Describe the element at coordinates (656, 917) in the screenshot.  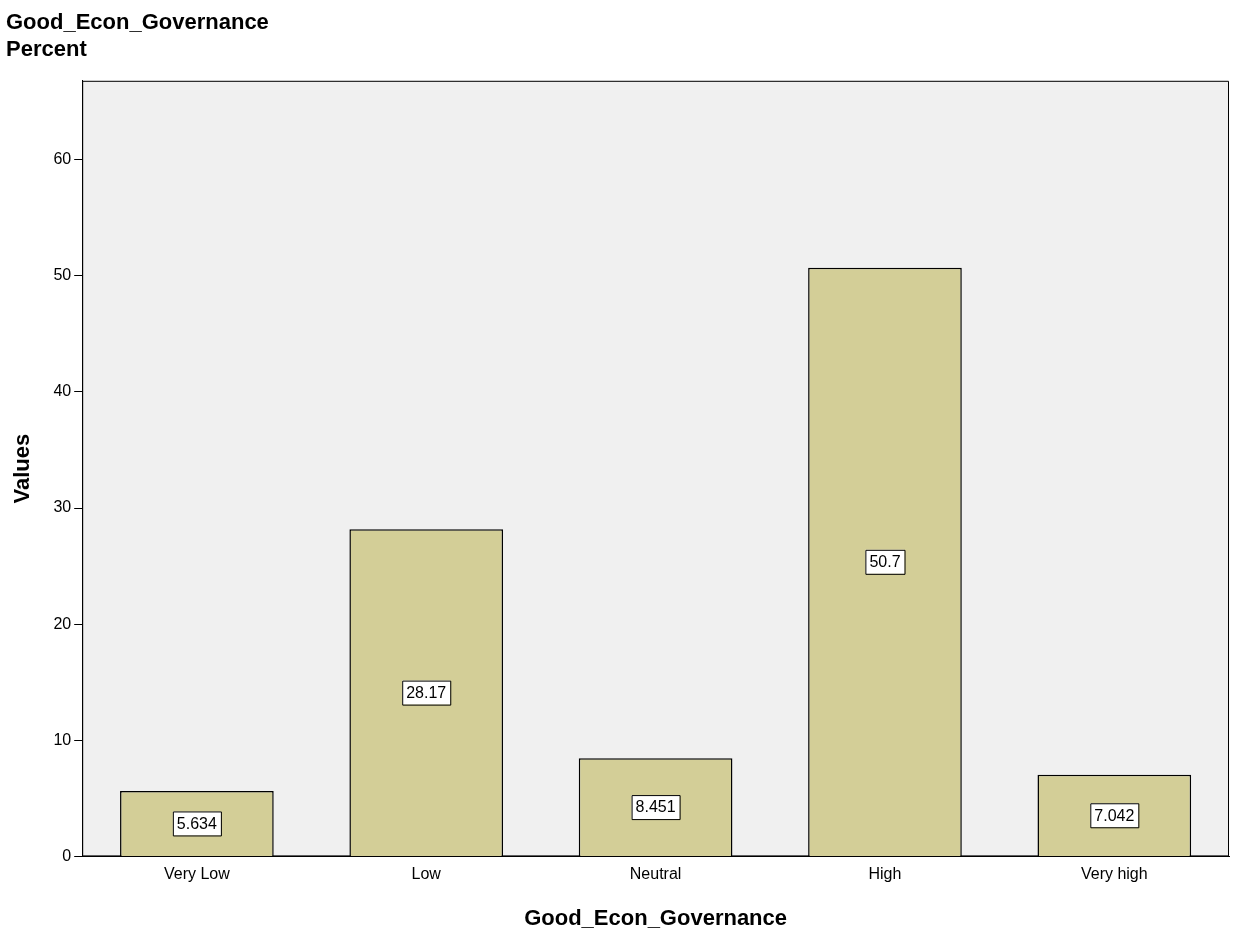
I see `x-axis-title: Good_Econ_Governance` at that location.